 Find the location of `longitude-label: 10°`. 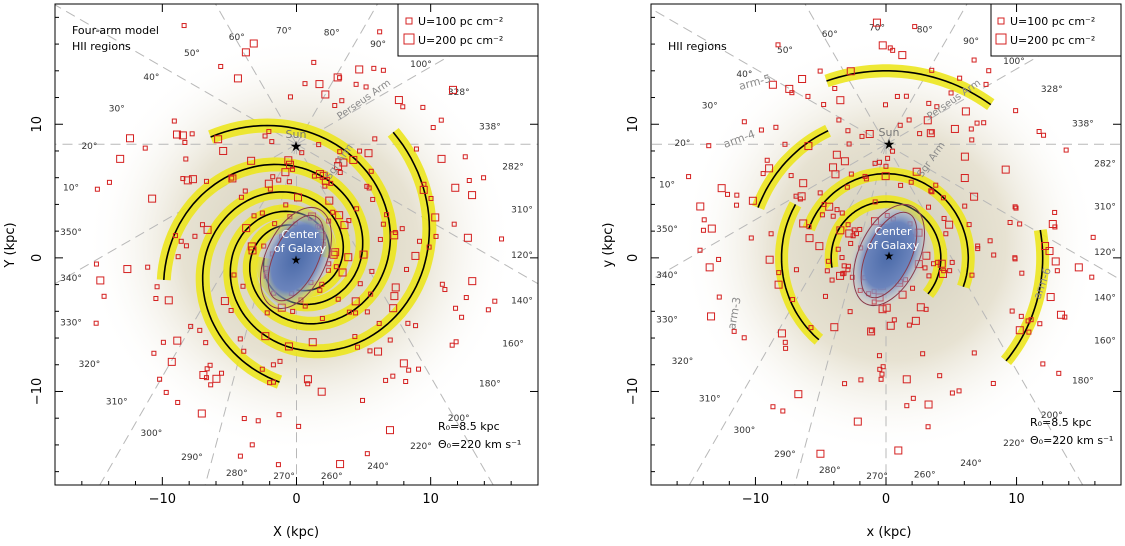

longitude-label: 10° is located at coordinates (667, 186).